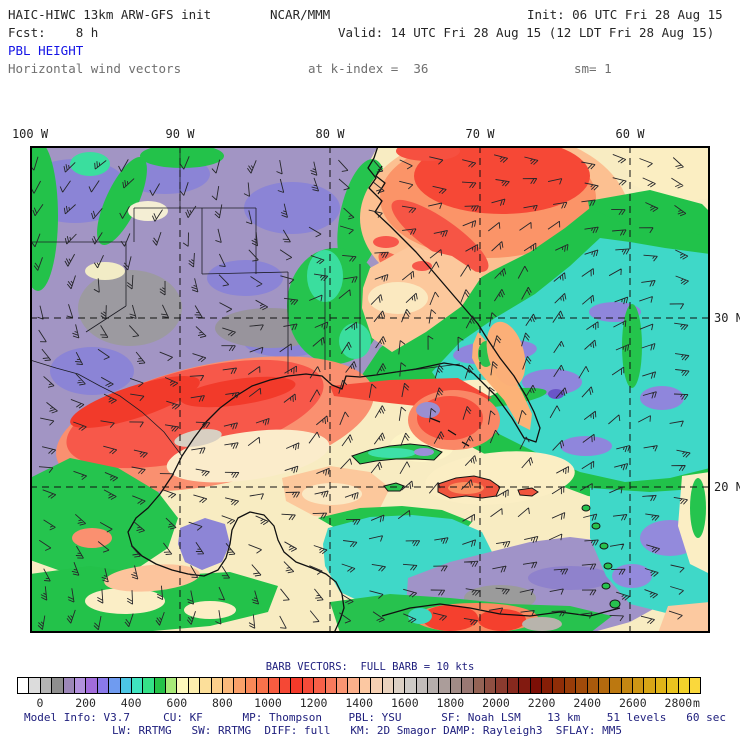 The height and width of the screenshot is (740, 740). Describe the element at coordinates (355, 341) in the screenshot. I see `georgia-teal` at that location.